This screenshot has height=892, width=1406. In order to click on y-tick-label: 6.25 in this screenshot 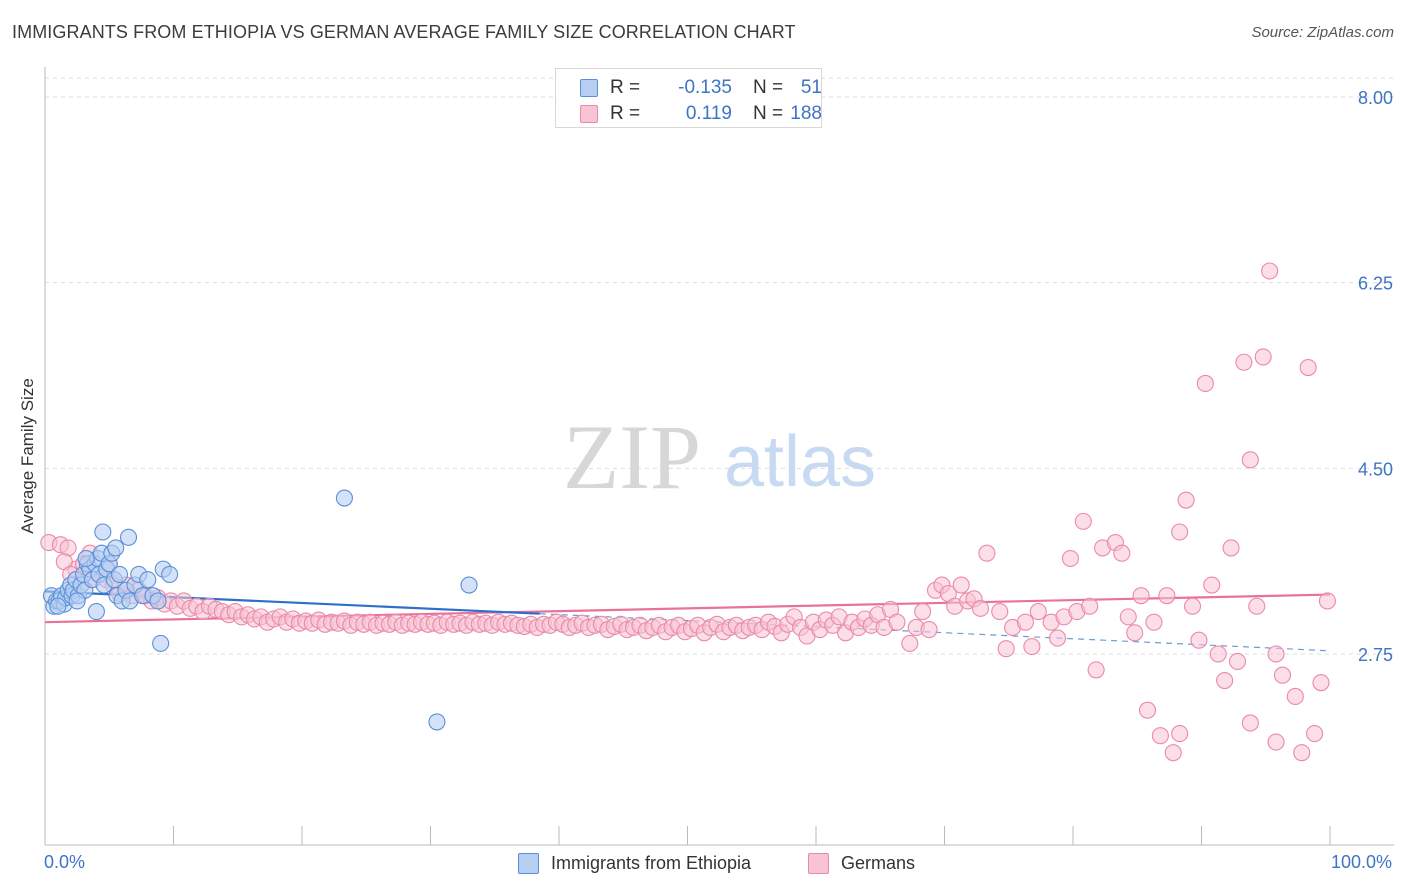, I will do `click(1375, 284)`.